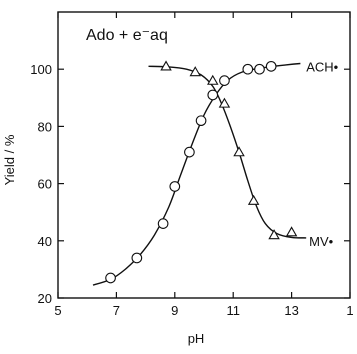 The height and width of the screenshot is (354, 357). I want to click on y-tick-label: 40, so click(45, 241).